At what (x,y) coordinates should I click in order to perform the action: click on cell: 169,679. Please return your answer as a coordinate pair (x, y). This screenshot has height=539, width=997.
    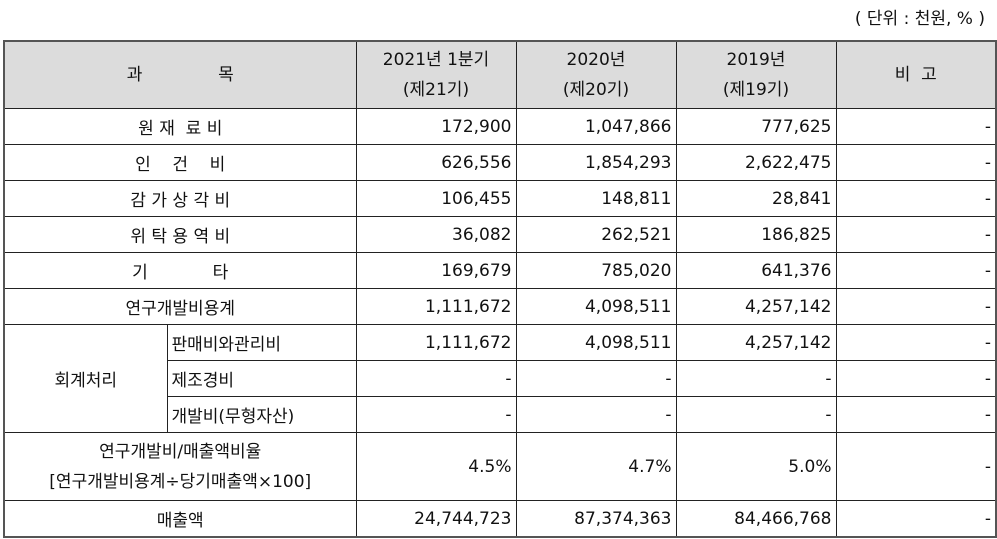
    Looking at the image, I should click on (436, 270).